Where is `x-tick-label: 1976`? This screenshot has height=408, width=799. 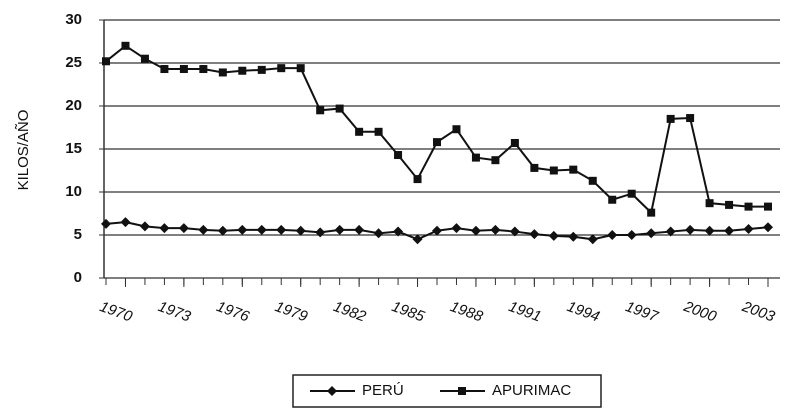
x-tick-label: 1976 is located at coordinates (233, 312).